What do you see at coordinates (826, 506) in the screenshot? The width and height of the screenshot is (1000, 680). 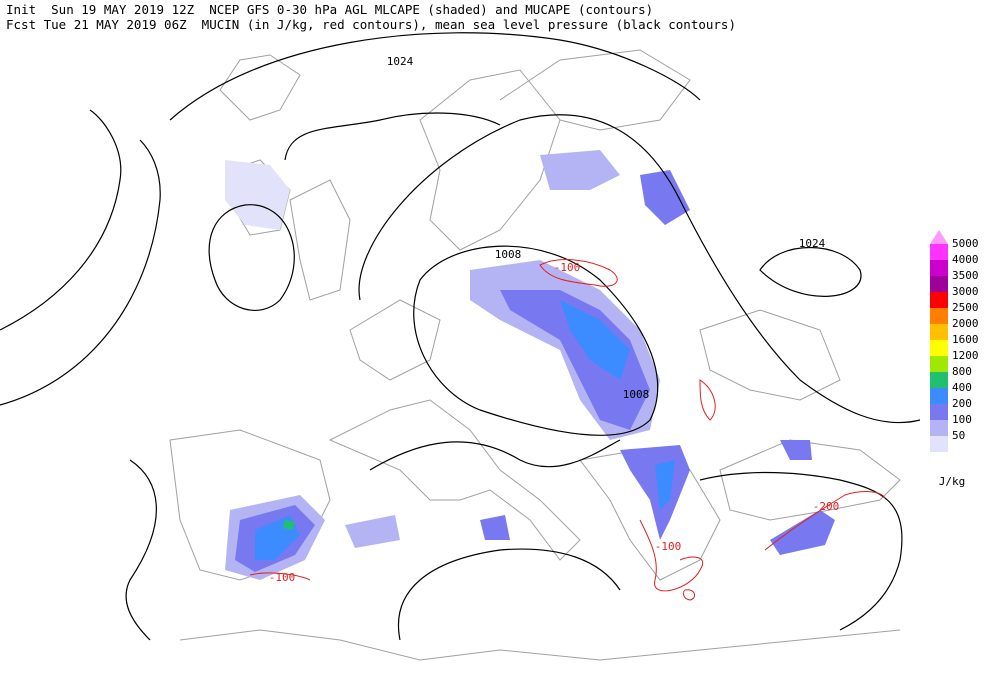 I see `contour-label: -200` at bounding box center [826, 506].